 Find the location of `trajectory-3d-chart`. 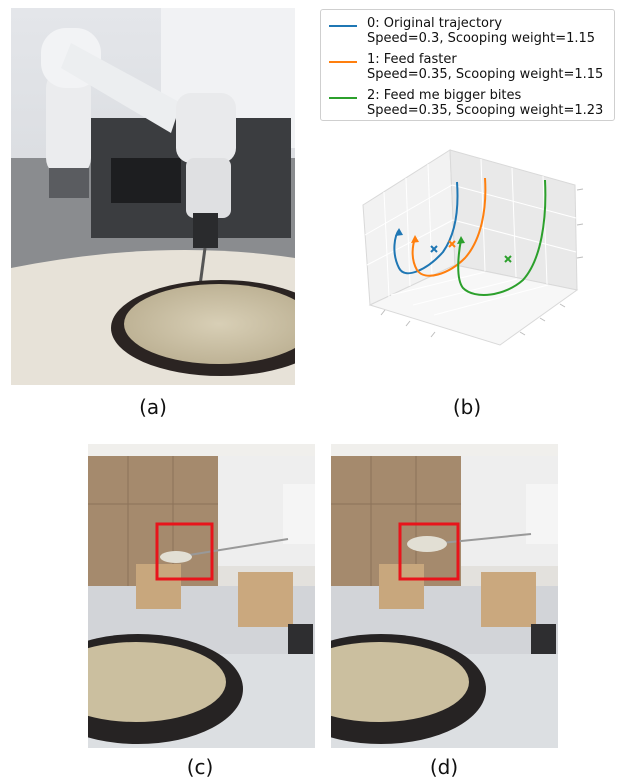

trajectory-3d-chart is located at coordinates (475, 245).